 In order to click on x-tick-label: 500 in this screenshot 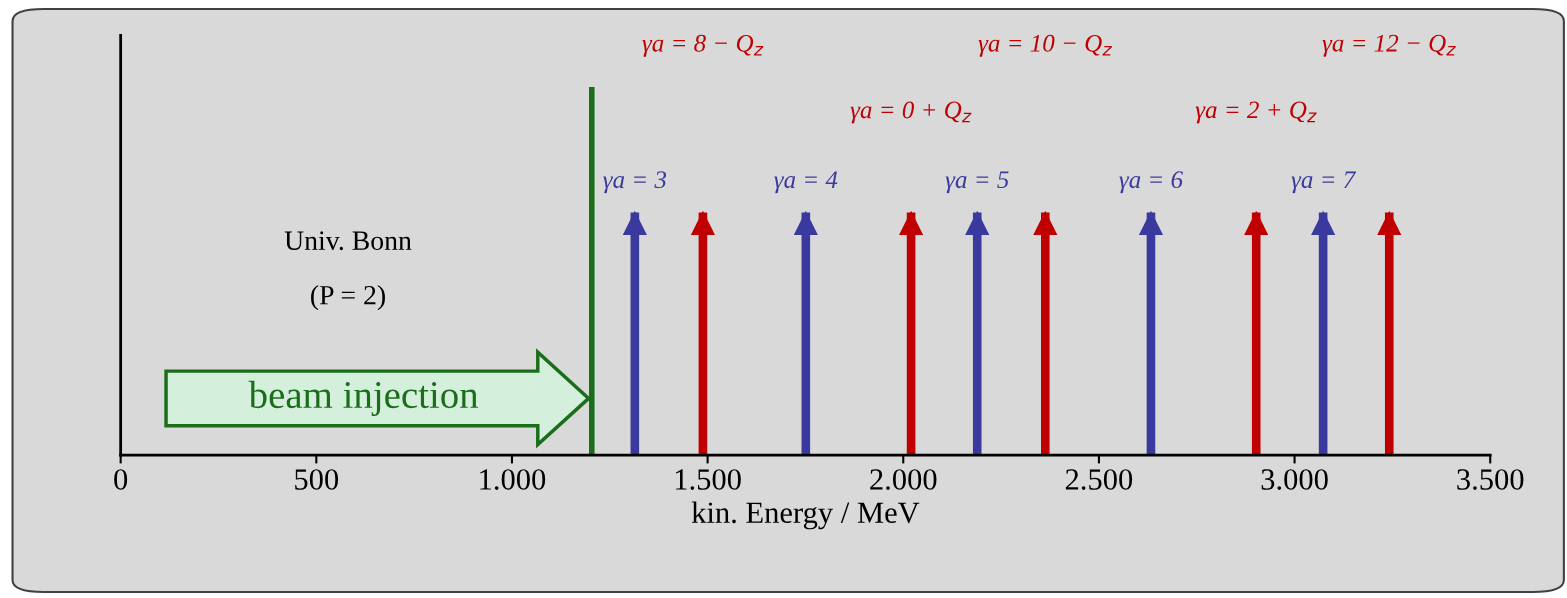, I will do `click(317, 479)`.